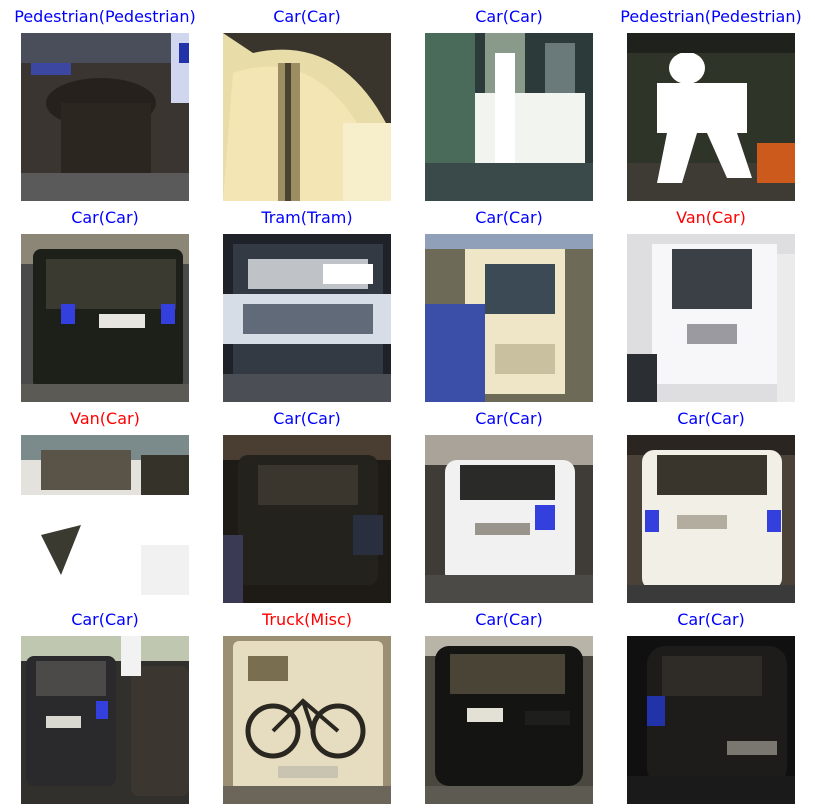 This screenshot has height=812, width=815. I want to click on van-rear-crop, so click(711, 318).